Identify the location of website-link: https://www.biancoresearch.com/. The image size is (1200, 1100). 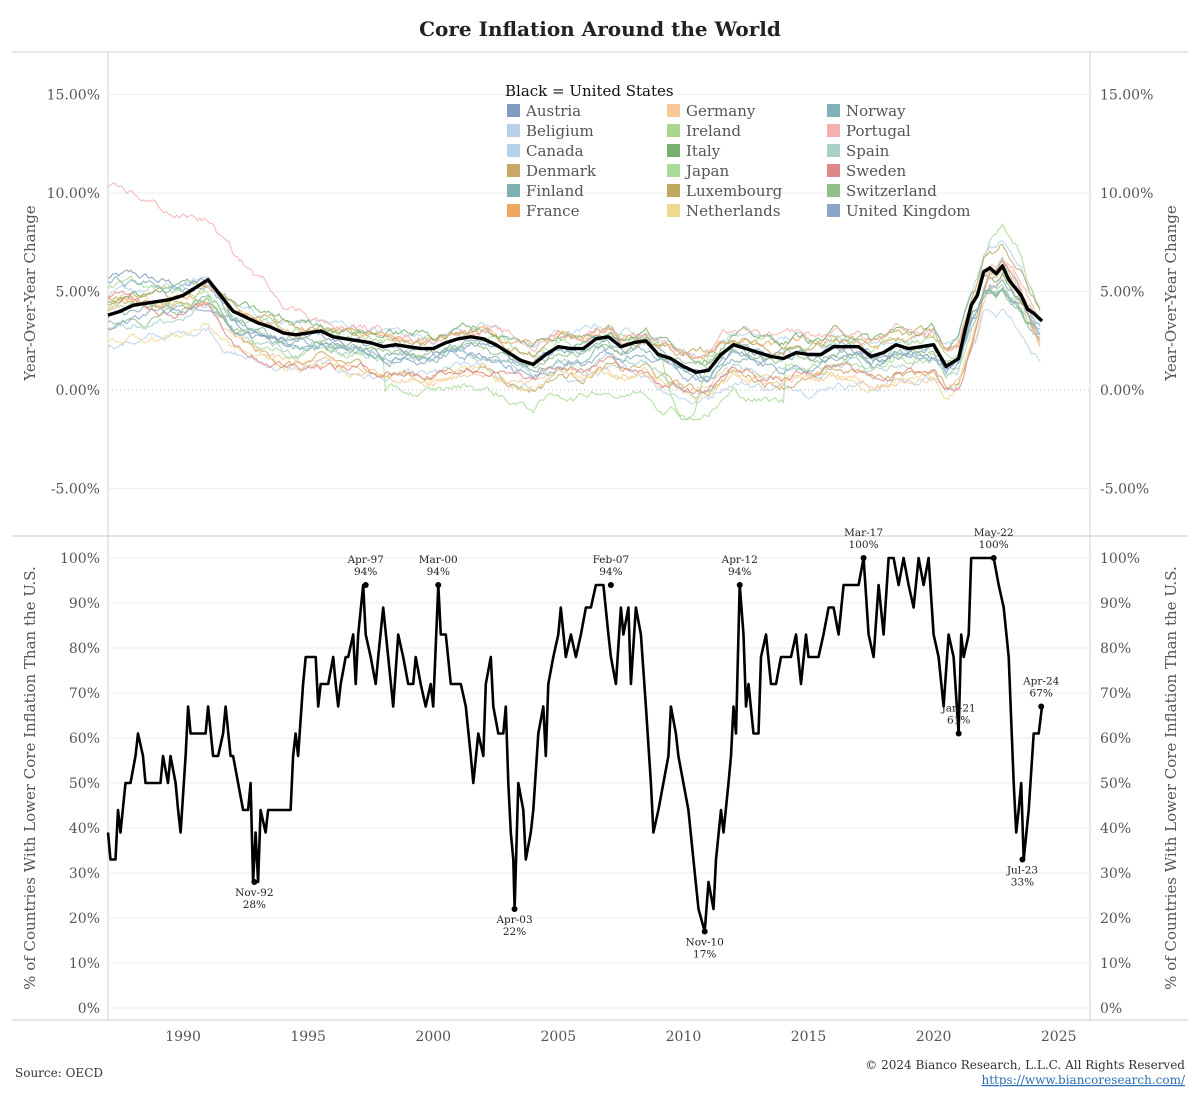
(1083, 1080).